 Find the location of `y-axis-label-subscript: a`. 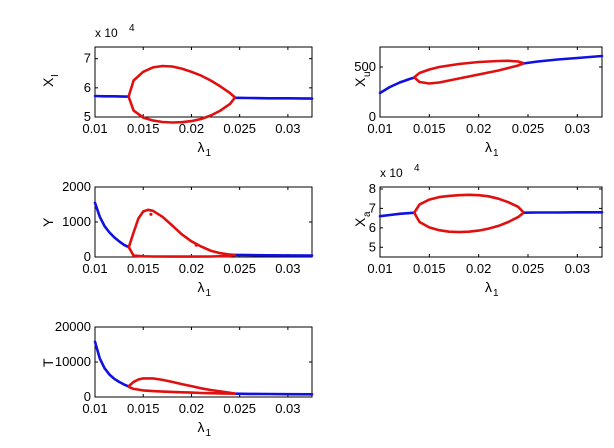

y-axis-label-subscript: a is located at coordinates (367, 214).